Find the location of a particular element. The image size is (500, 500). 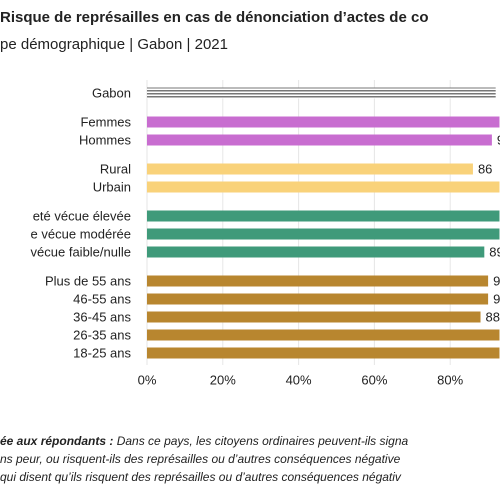

chart-subtitle: pe démographique | Gabon | 2021 is located at coordinates (114, 44).